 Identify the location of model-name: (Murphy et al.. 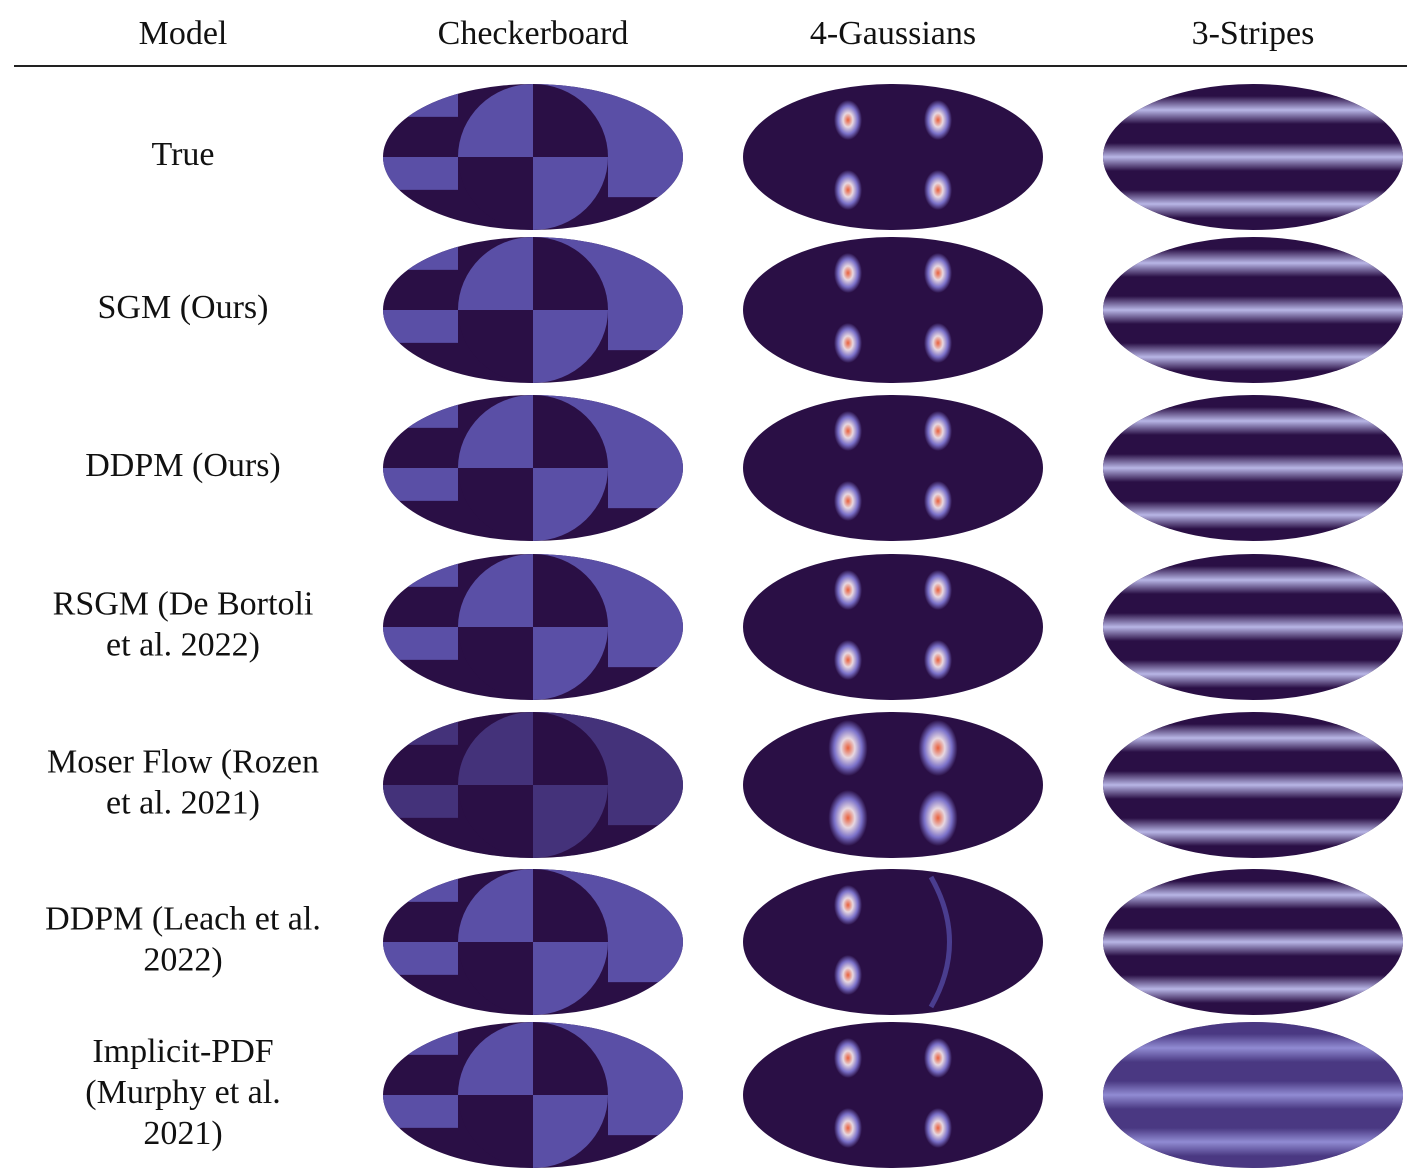
(182, 1092).